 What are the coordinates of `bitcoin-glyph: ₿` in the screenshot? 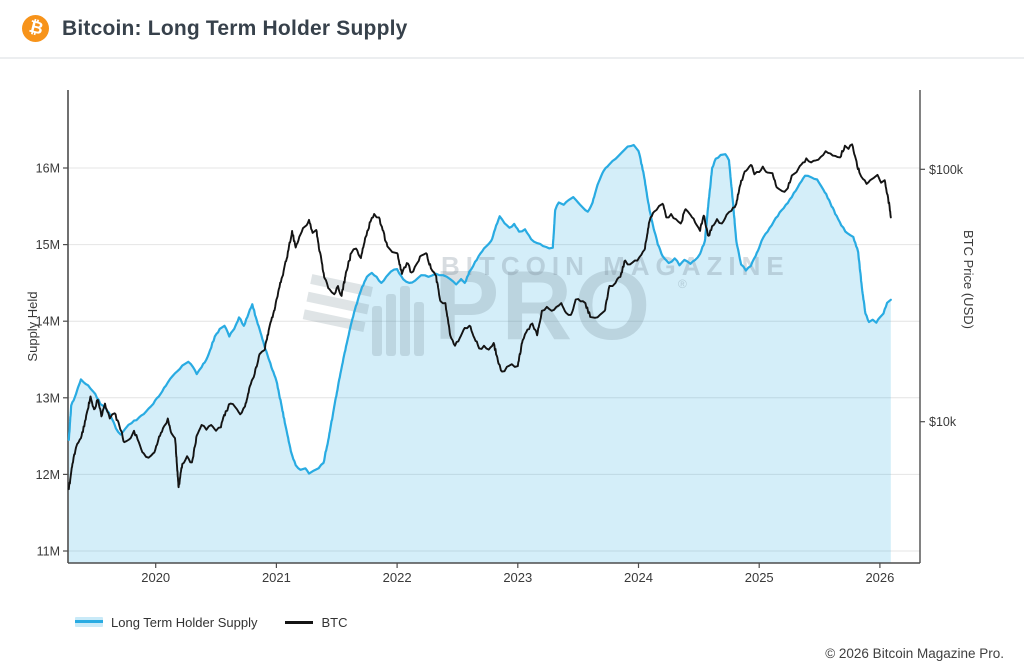 It's located at (35, 28).